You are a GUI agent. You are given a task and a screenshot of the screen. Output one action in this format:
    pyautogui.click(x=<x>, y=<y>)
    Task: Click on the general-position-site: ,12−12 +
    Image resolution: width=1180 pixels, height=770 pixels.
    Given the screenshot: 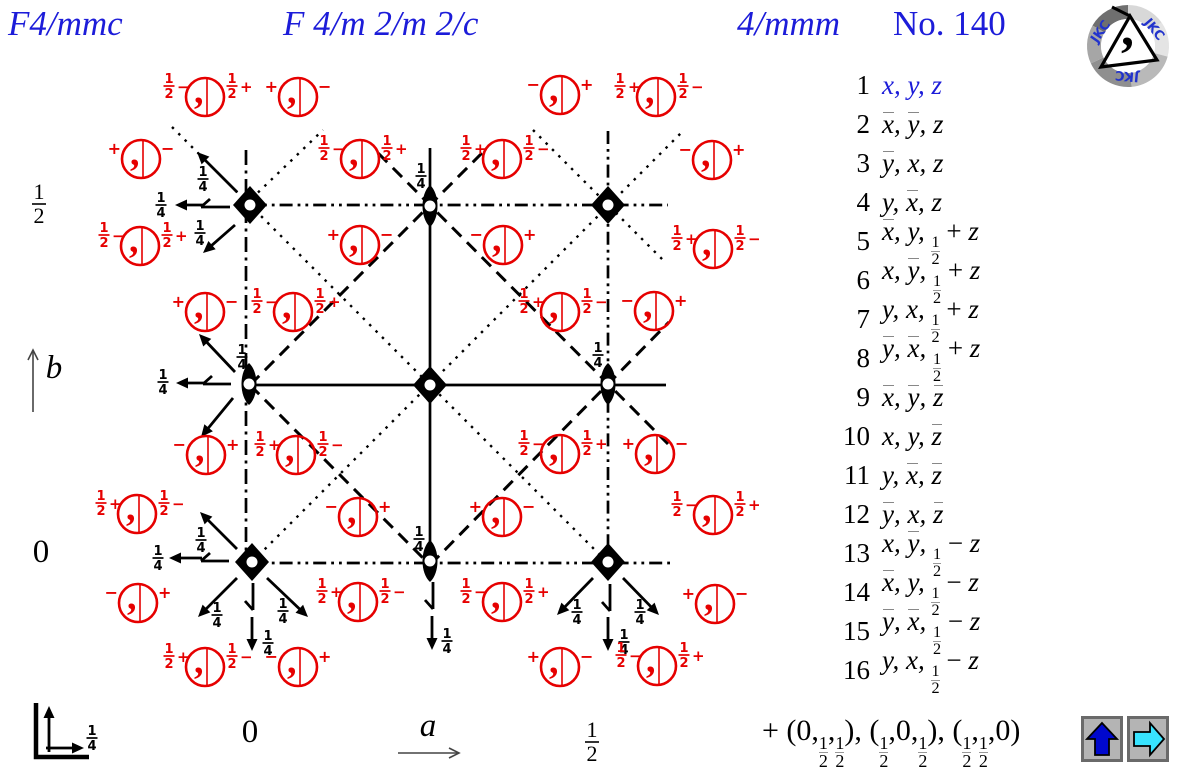 What is the action you would take?
    pyautogui.click(x=296, y=309)
    